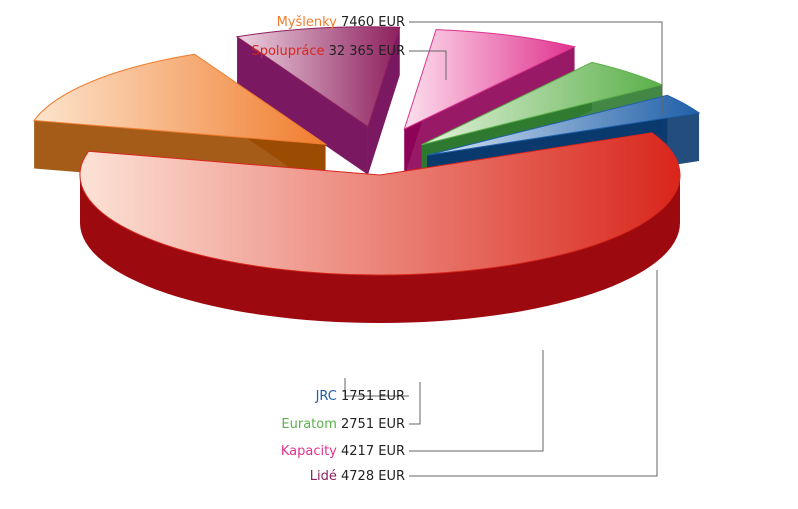 Image resolution: width=798 pixels, height=509 pixels. Describe the element at coordinates (376, 387) in the screenshot. I see `leader-jrc` at that location.